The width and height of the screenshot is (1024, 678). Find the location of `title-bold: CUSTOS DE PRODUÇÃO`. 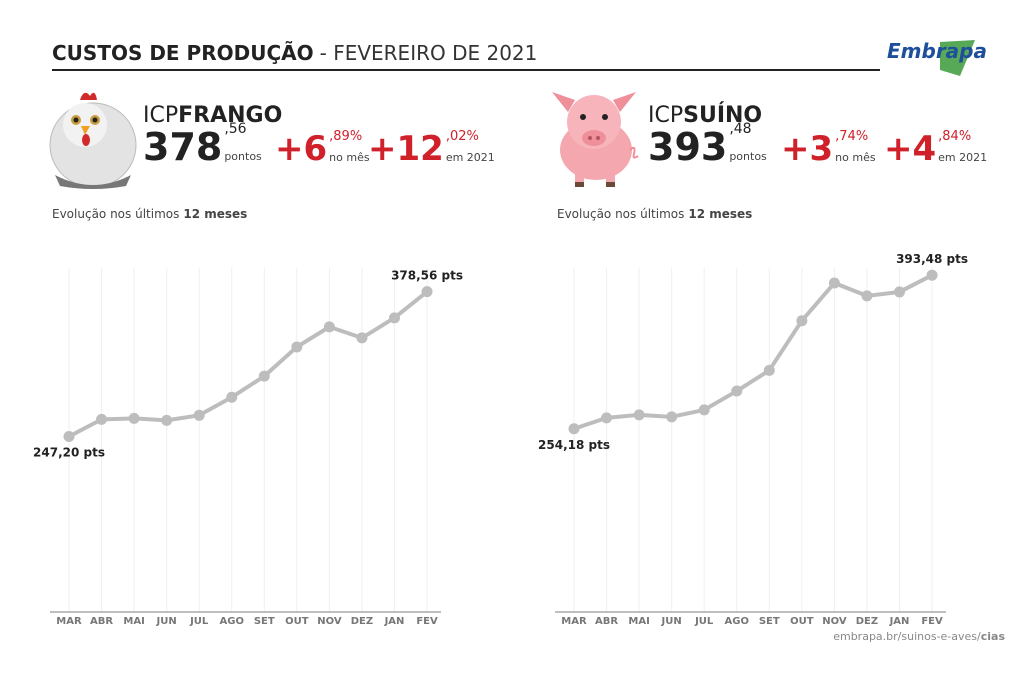

title-bold: CUSTOS DE PRODUÇÃO is located at coordinates (183, 53).